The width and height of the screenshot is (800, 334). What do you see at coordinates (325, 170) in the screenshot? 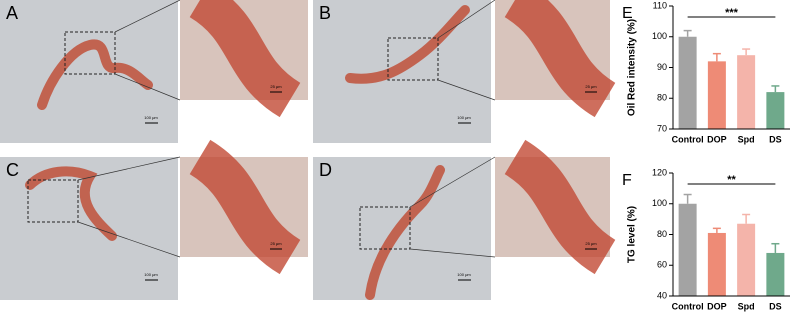
I see `panel-label: D` at bounding box center [325, 170].